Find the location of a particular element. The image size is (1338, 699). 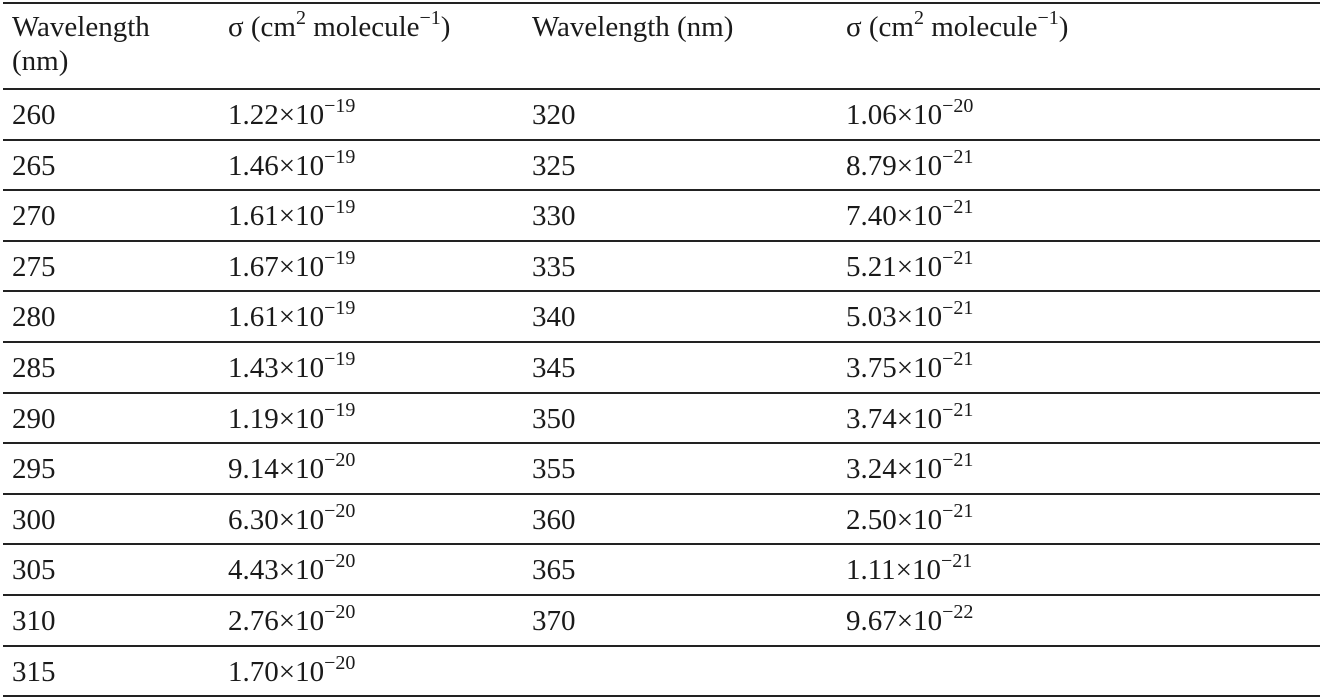

cell: 5.03×10−21 is located at coordinates (1092, 317).